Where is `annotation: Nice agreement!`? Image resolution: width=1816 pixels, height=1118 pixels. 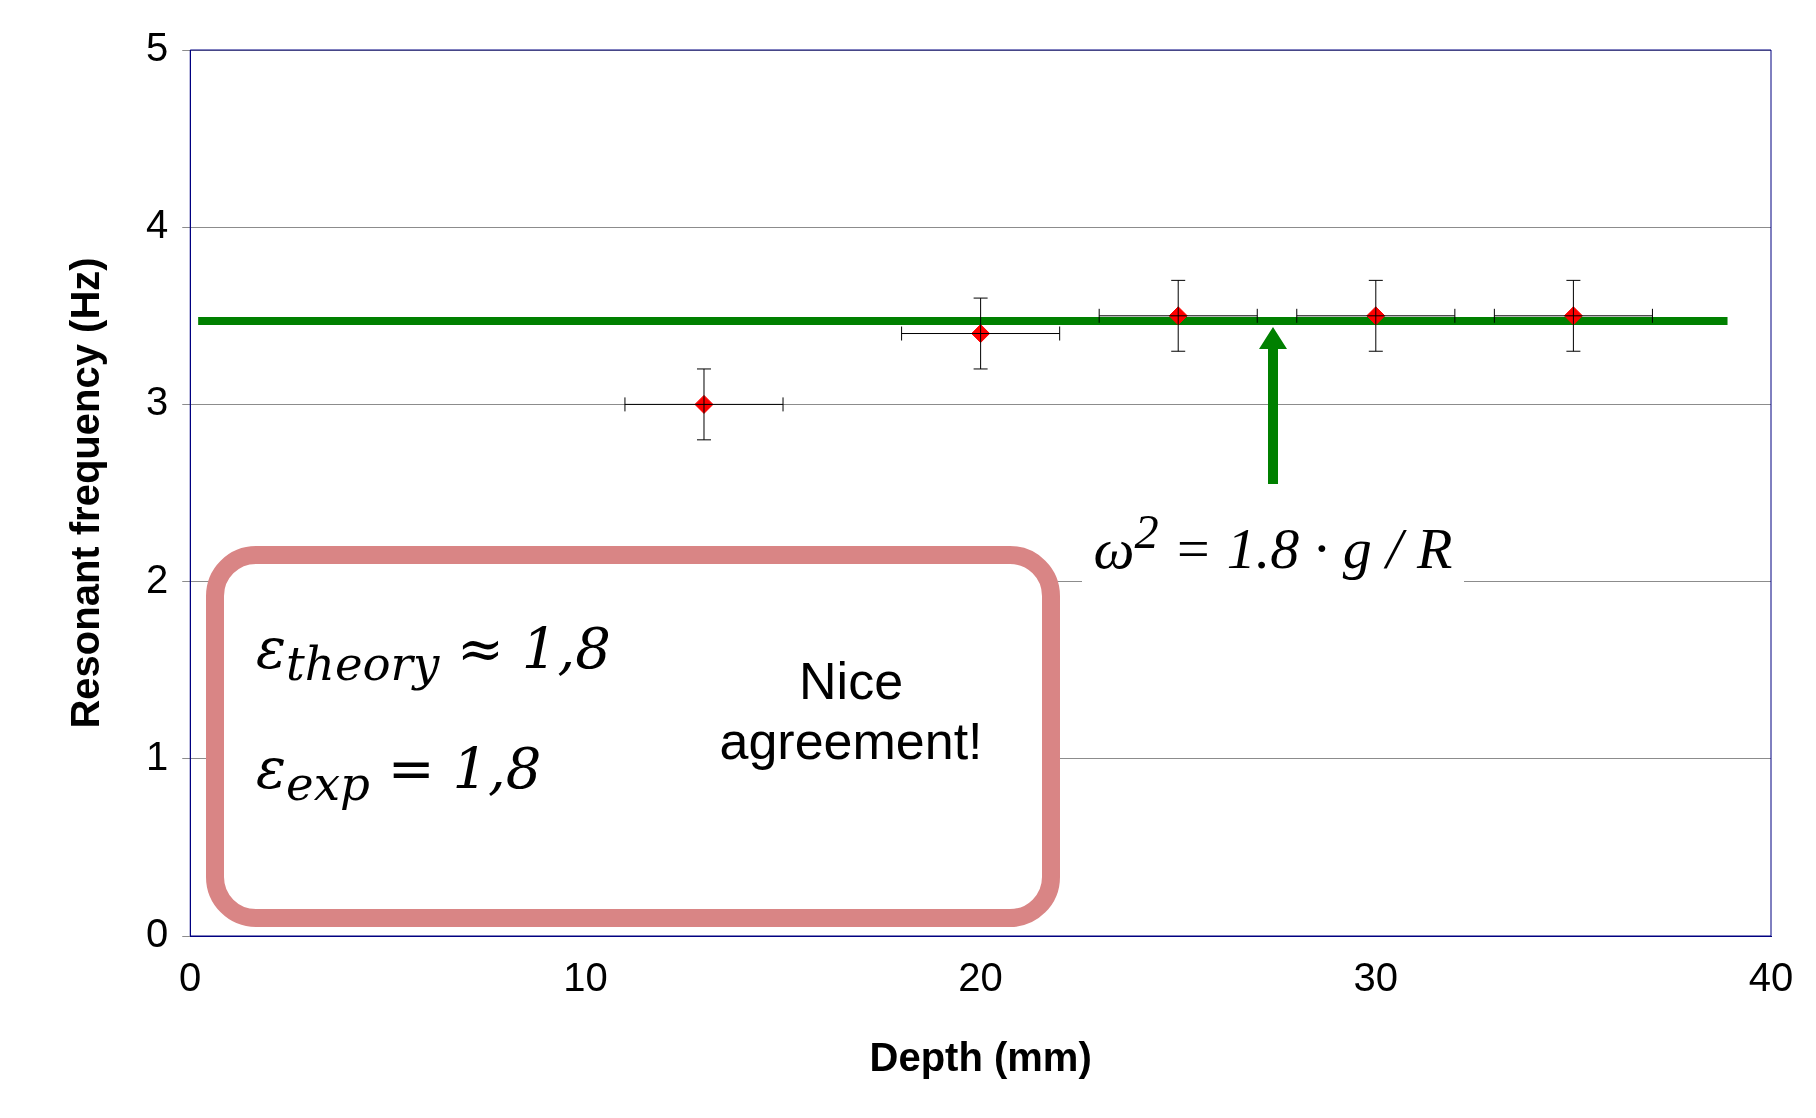 annotation: Nice agreement! is located at coordinates (851, 711).